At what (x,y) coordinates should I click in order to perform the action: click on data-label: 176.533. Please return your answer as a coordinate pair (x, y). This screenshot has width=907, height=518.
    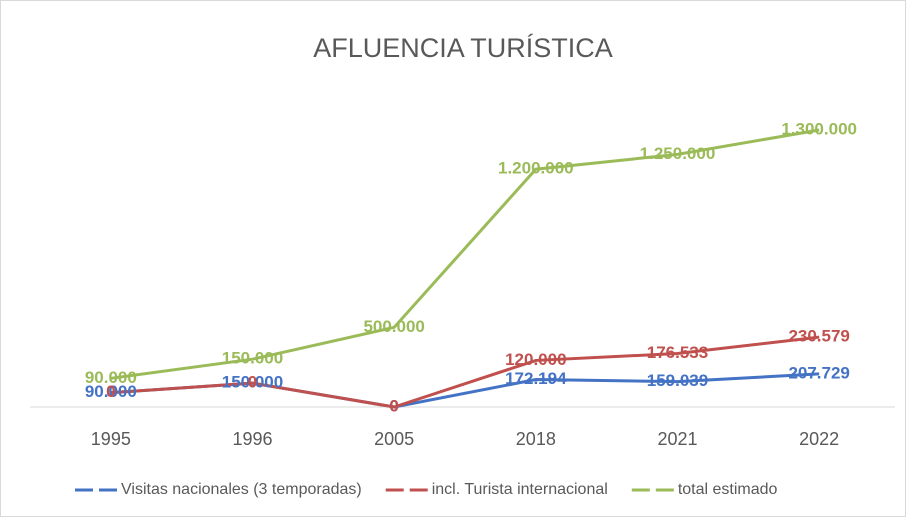
    Looking at the image, I should click on (677, 352).